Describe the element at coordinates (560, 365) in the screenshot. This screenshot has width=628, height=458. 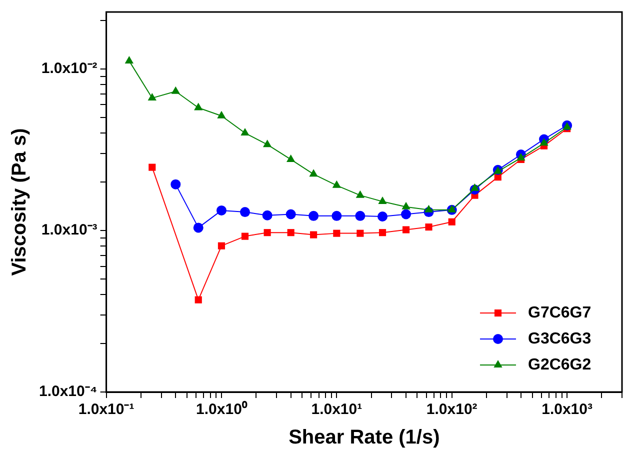
I see `legend-label: G2C6G2` at that location.